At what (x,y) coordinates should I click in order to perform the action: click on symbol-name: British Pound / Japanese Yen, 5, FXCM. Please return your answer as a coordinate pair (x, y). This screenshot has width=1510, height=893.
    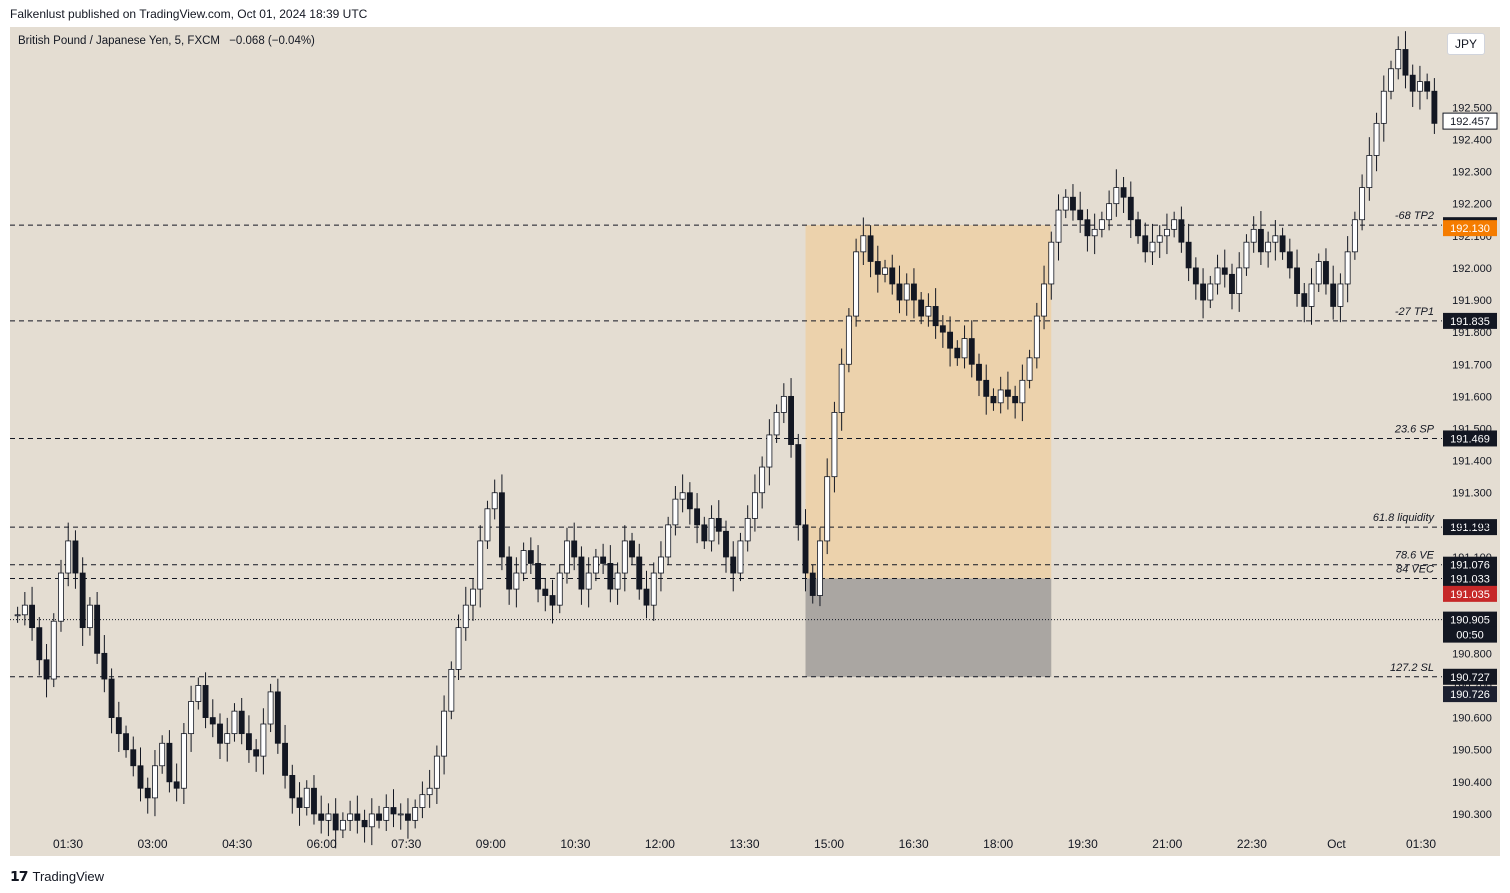
    Looking at the image, I should click on (119, 41).